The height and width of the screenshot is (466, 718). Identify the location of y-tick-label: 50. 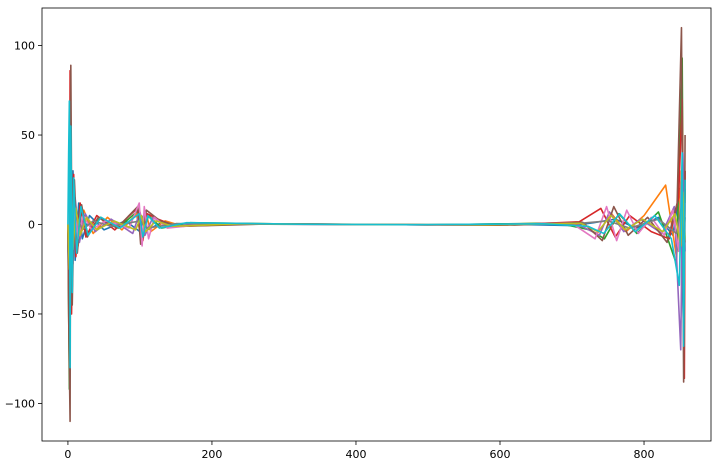
(28, 135).